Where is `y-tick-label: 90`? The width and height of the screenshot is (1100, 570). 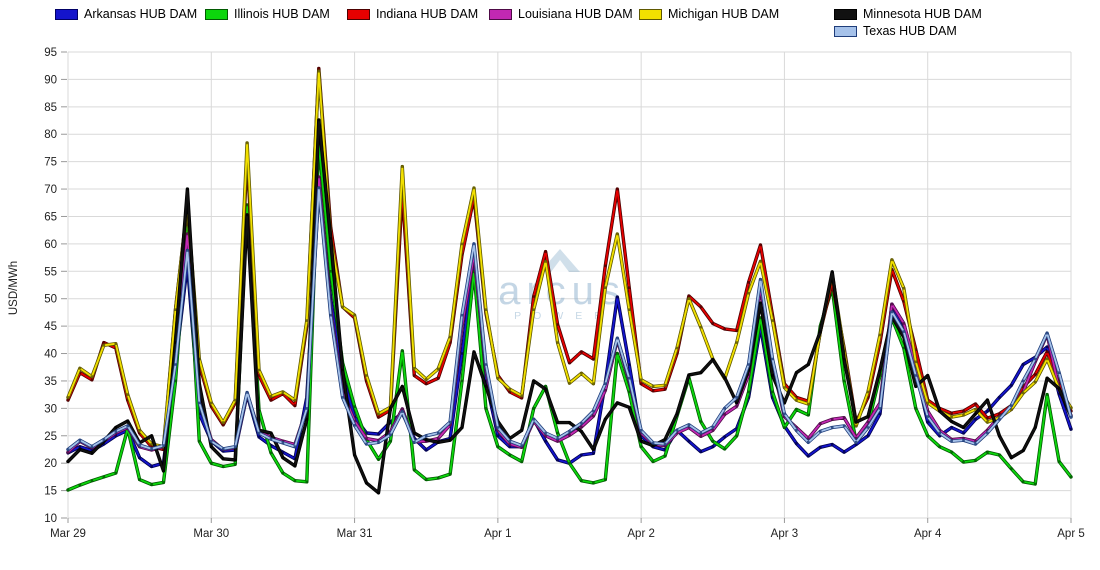 y-tick-label: 90 is located at coordinates (50, 80).